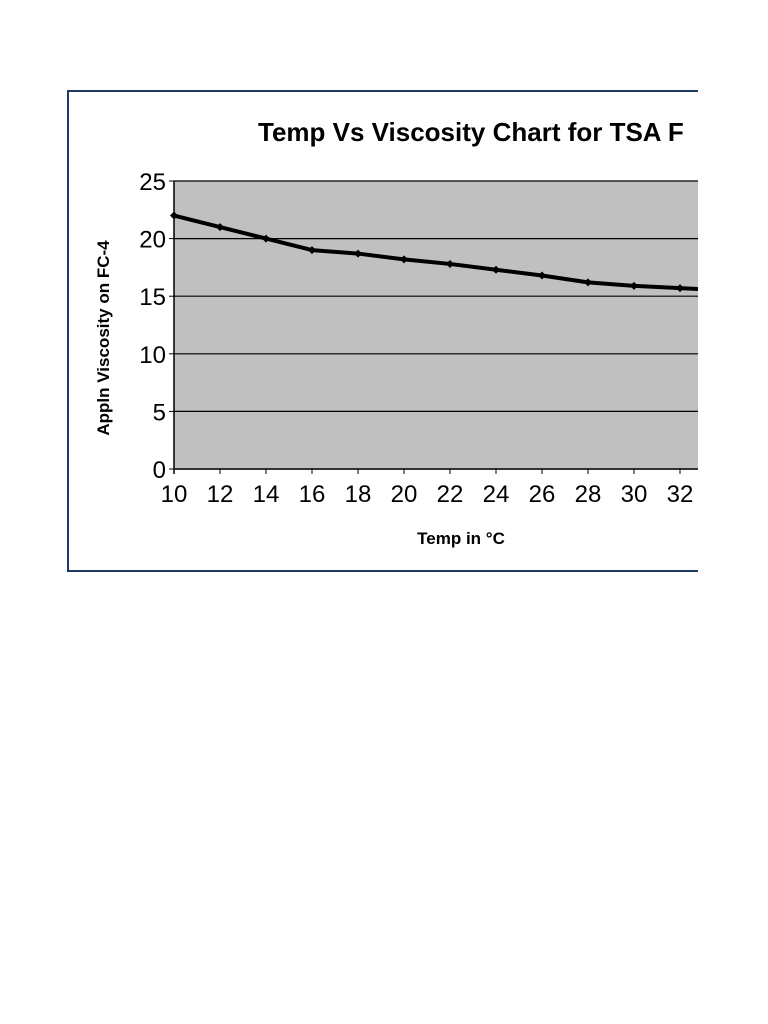 This screenshot has height=1024, width=768. What do you see at coordinates (542, 494) in the screenshot?
I see `x-tick-label: 26` at bounding box center [542, 494].